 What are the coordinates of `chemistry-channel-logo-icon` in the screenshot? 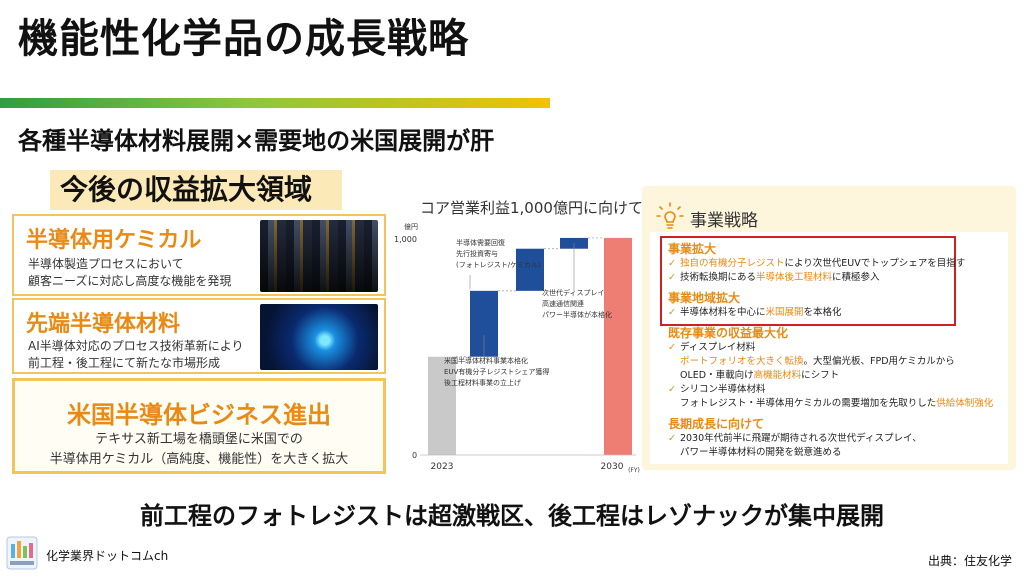 It's located at (22, 553).